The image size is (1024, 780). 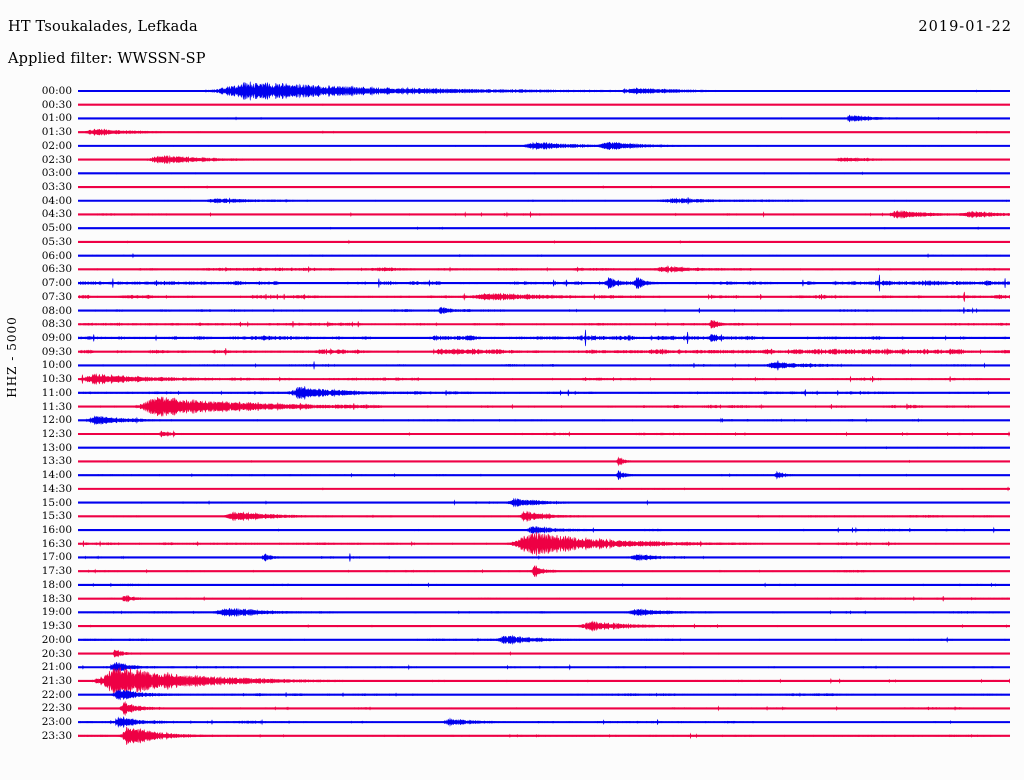 What do you see at coordinates (56, 434) in the screenshot?
I see `time-tick-12-30: 12:30` at bounding box center [56, 434].